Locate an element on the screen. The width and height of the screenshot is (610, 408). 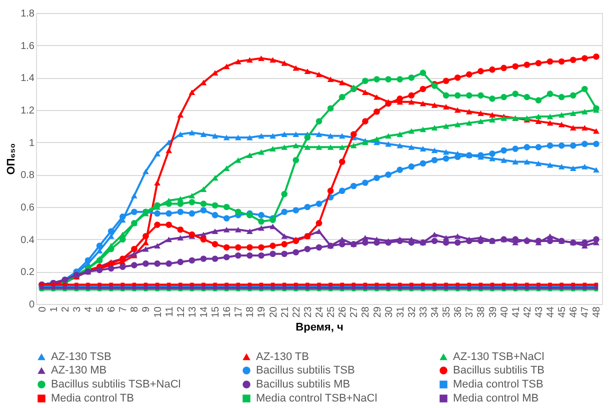
x-tick-label: 29 is located at coordinates (378, 312).